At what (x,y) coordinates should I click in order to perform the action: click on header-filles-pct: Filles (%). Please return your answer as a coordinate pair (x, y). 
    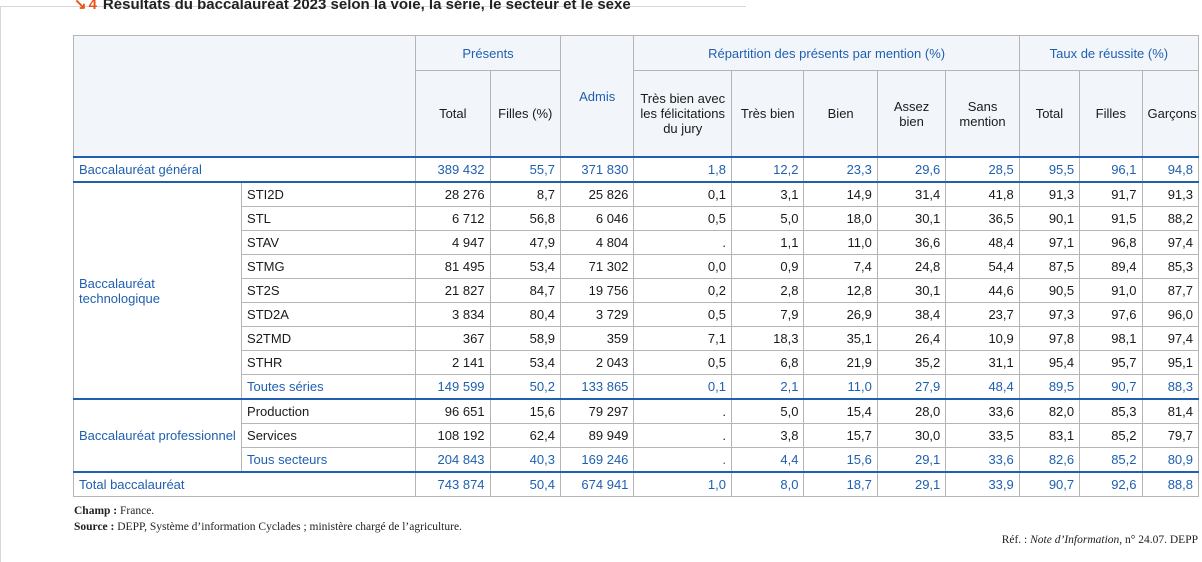
    Looking at the image, I should click on (525, 114).